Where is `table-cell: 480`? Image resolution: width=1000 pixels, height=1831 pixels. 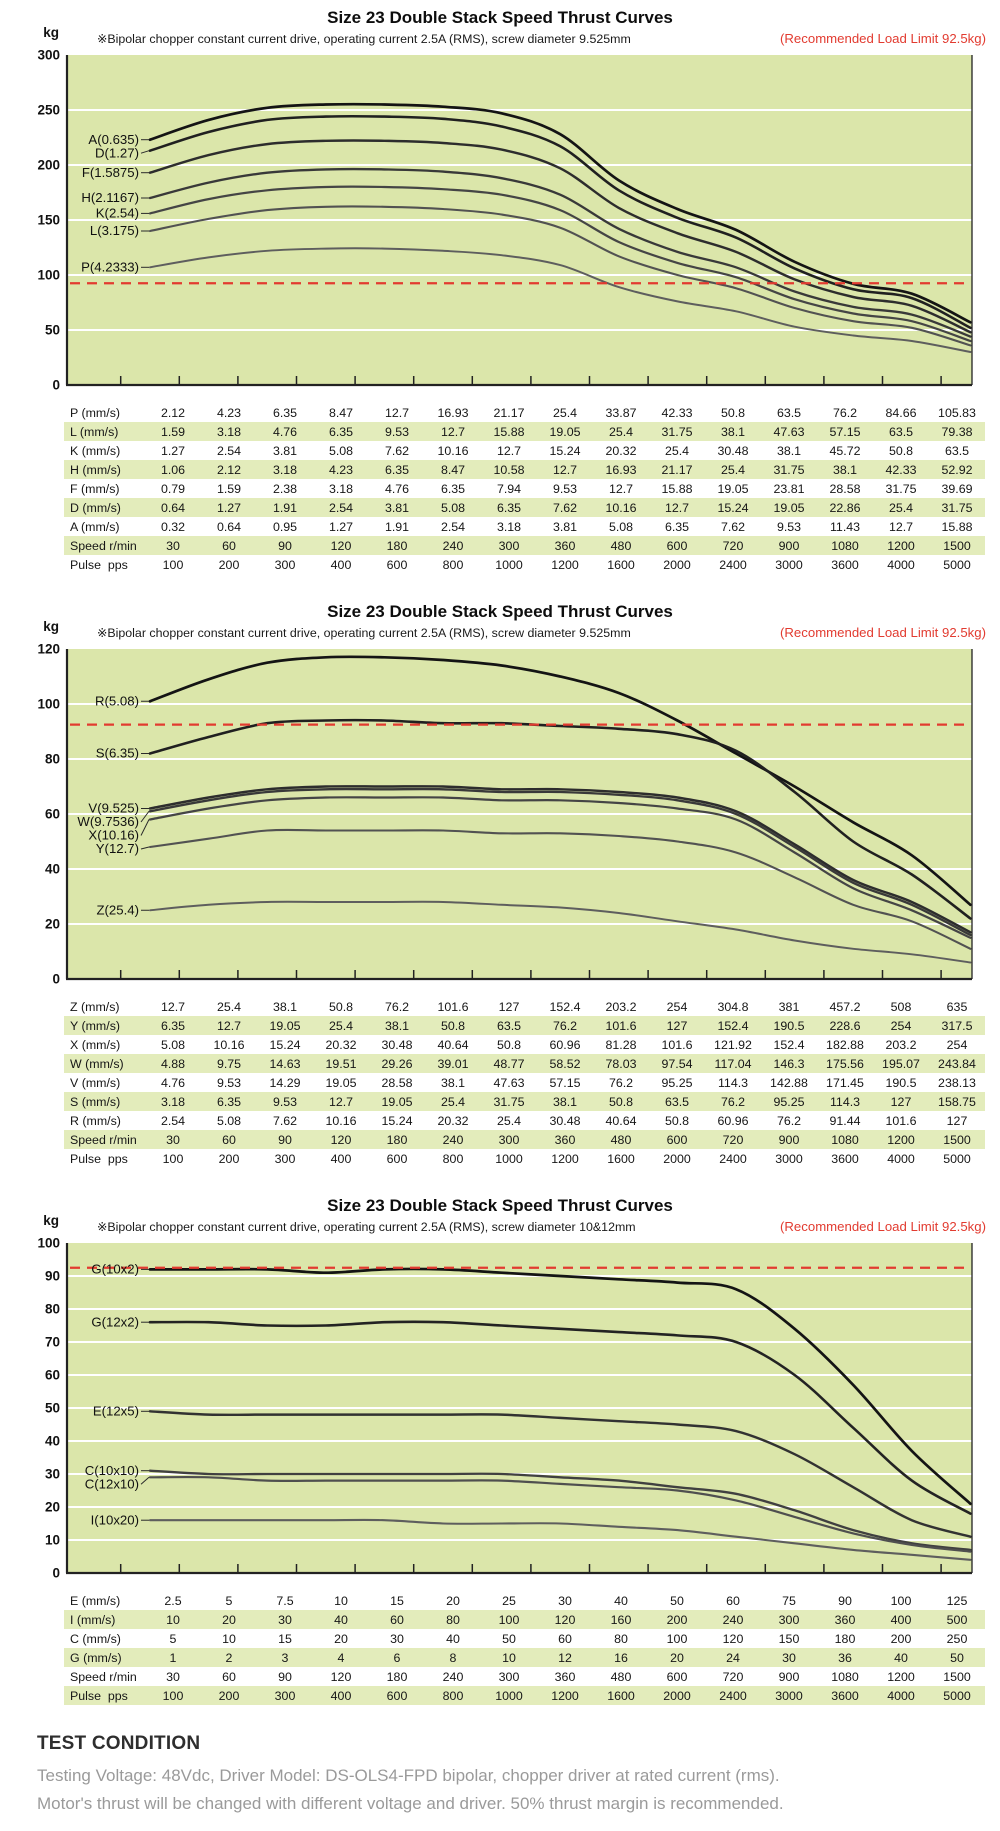 table-cell: 480 is located at coordinates (621, 545).